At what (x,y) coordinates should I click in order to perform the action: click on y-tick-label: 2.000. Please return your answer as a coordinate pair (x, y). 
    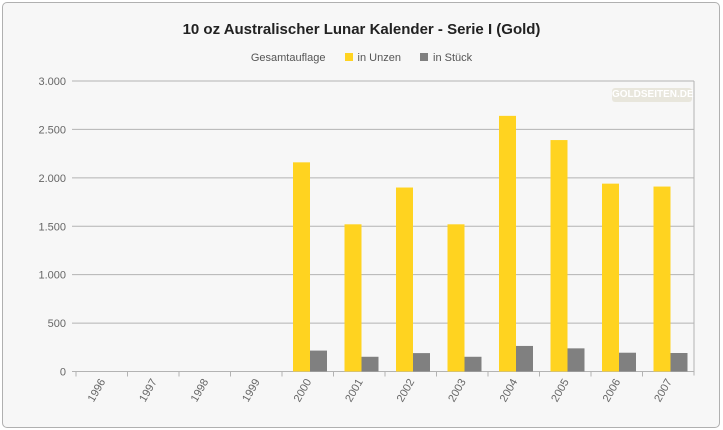
    Looking at the image, I should click on (52, 179).